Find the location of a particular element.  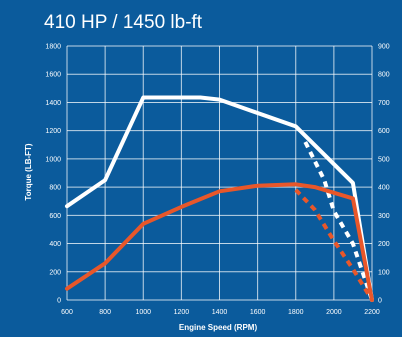

y-tick-label: 800 is located at coordinates (55, 188).